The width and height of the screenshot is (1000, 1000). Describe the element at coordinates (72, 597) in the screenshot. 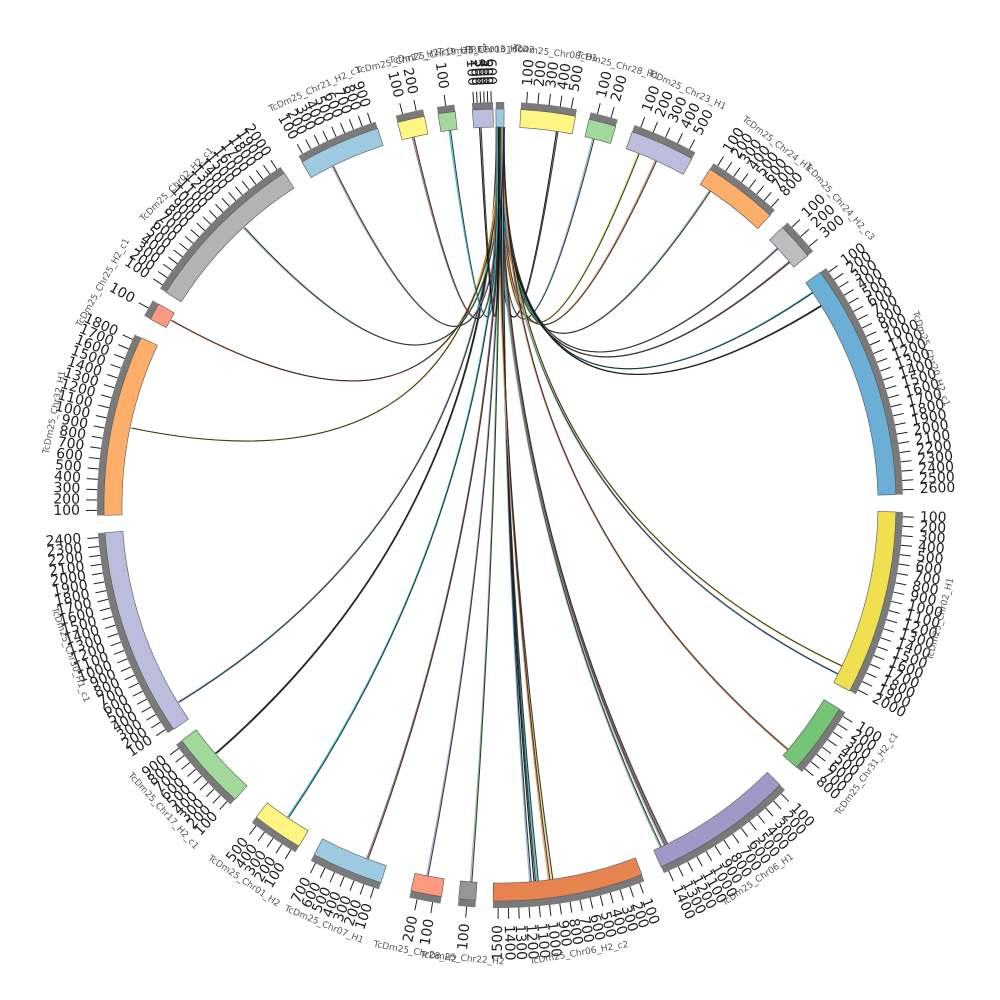

I see `tick-label: 1800` at that location.